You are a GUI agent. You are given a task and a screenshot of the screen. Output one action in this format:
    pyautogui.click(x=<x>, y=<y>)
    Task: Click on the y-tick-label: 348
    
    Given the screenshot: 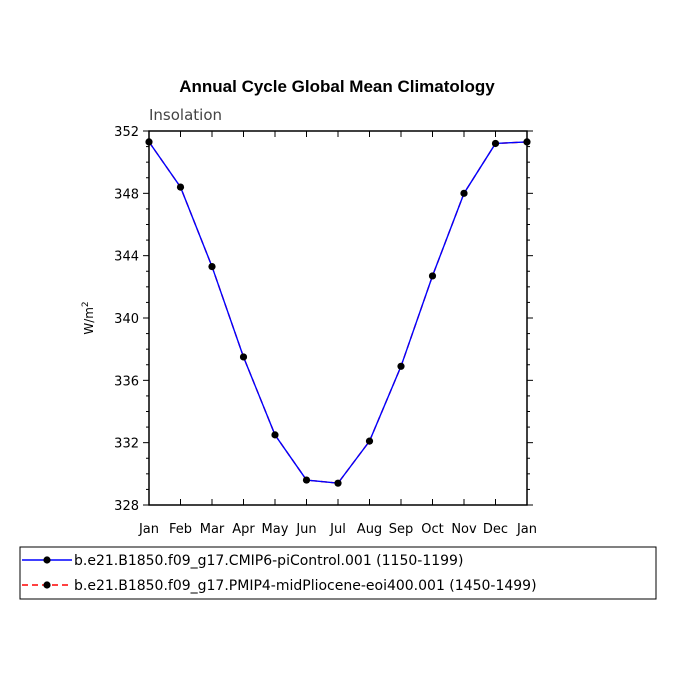 What is the action you would take?
    pyautogui.click(x=126, y=194)
    